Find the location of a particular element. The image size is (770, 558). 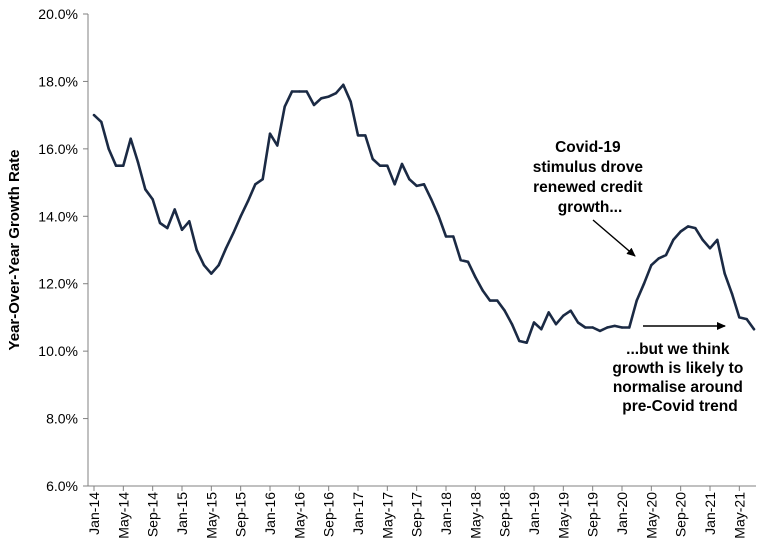

x-tick-label: Jan-16 is located at coordinates (270, 513).